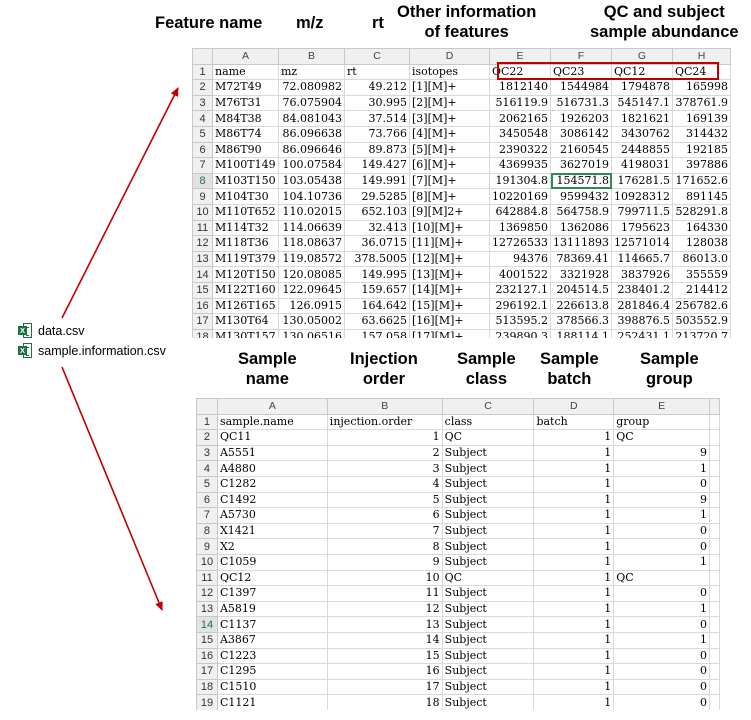 The width and height of the screenshot is (751, 720). What do you see at coordinates (245, 259) in the screenshot?
I see `table-cell: M119T379` at bounding box center [245, 259].